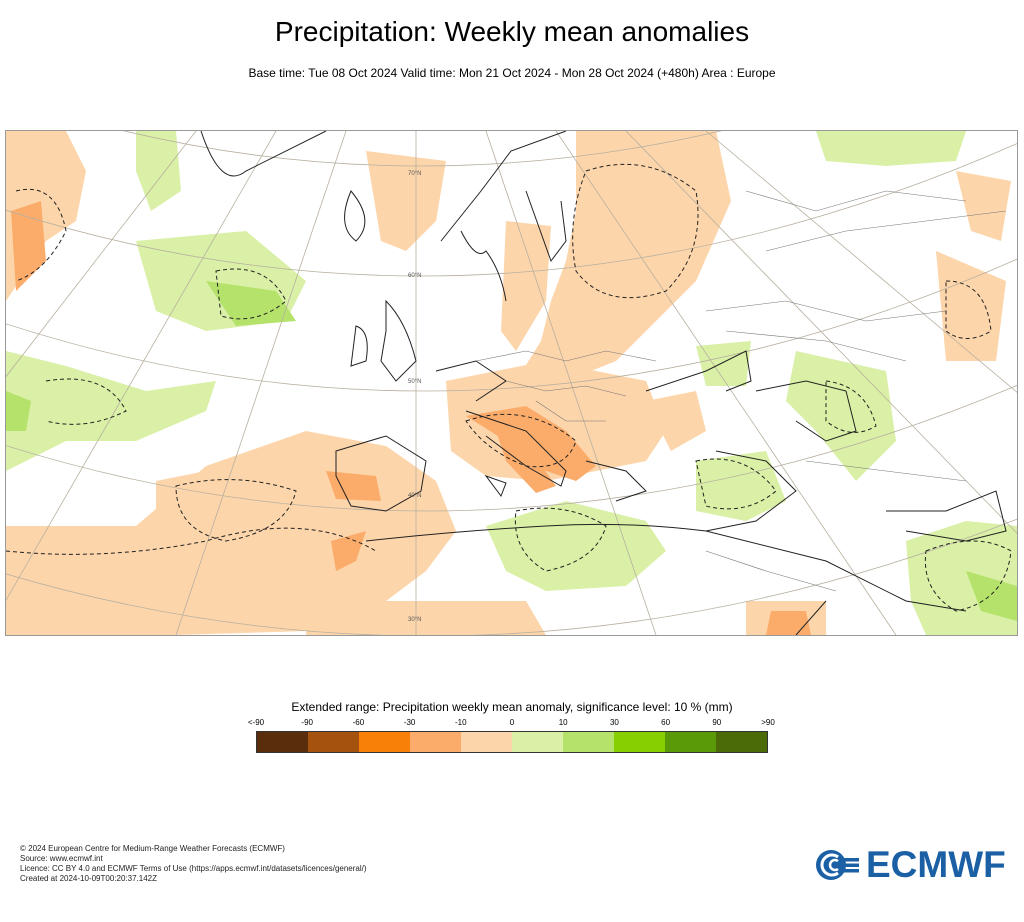  I want to click on lat-label-30: 30°N, so click(414, 620).